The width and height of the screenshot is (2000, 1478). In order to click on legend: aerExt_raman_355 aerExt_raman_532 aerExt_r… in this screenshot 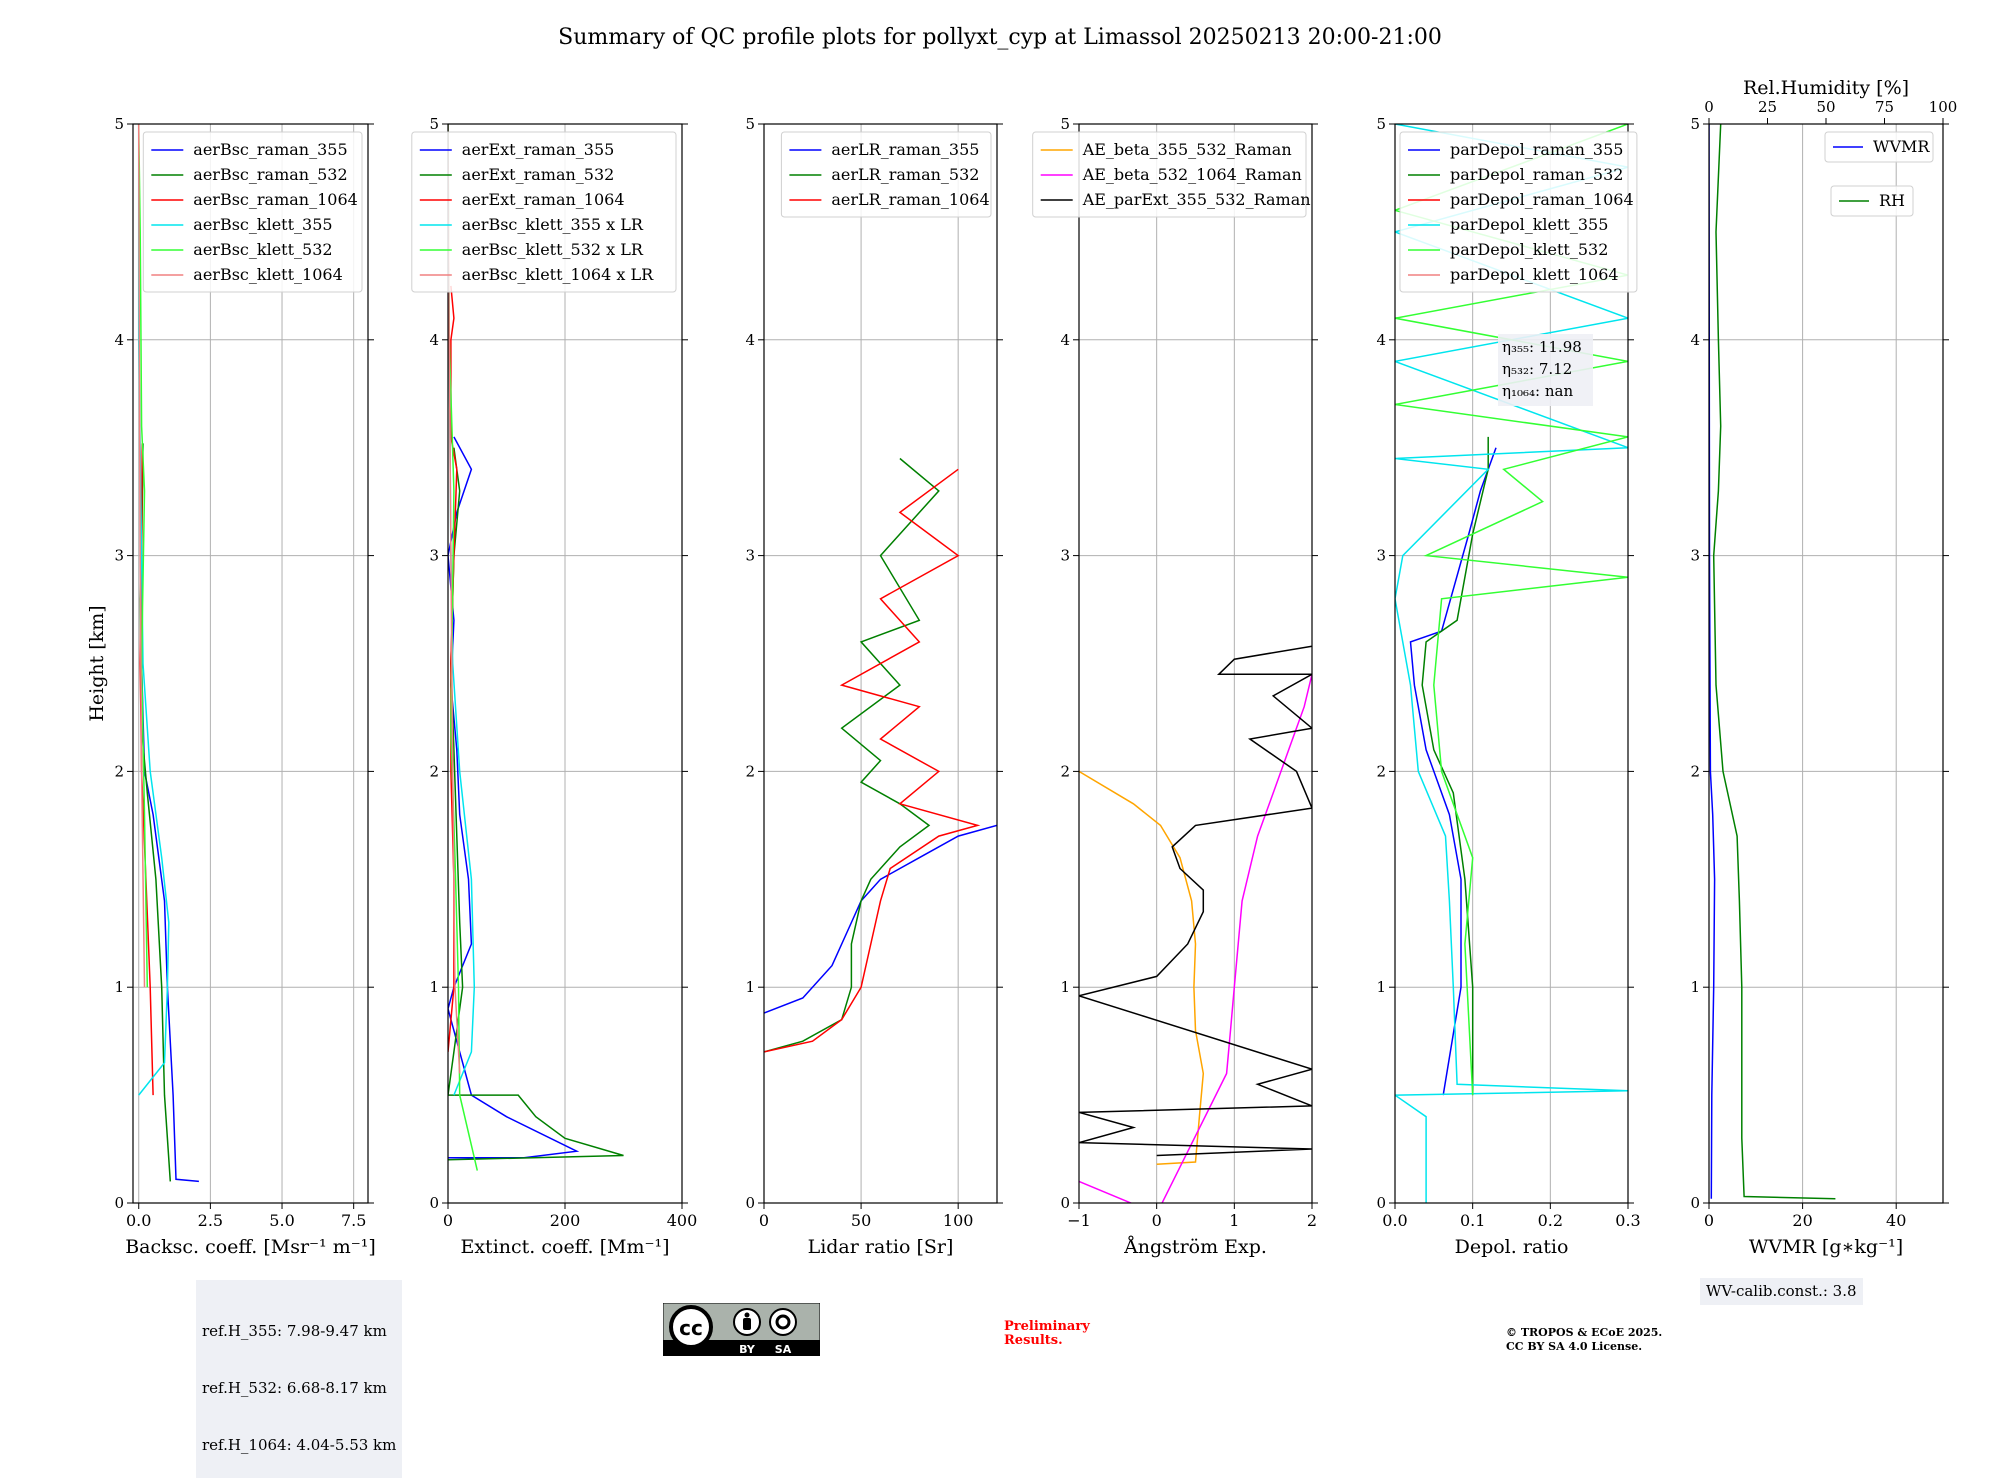, I will do `click(544, 212)`.